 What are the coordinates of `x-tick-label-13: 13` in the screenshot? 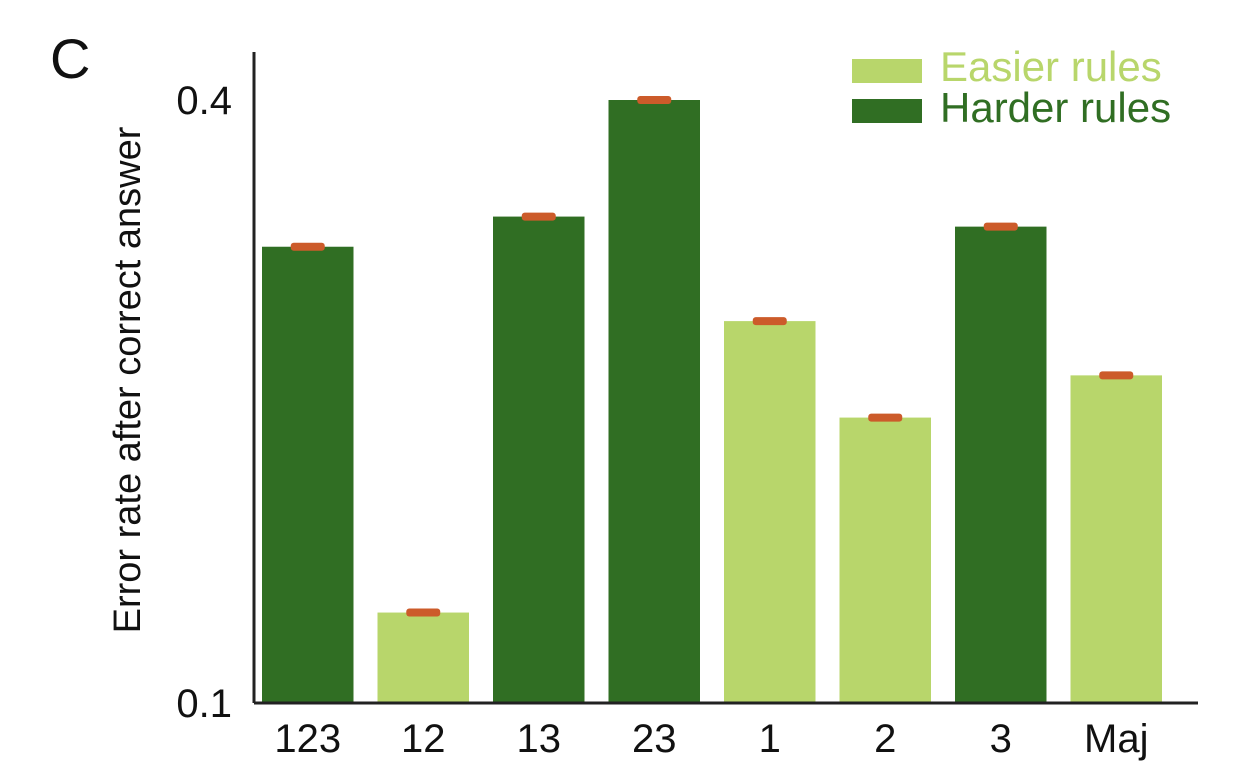 It's located at (539, 739).